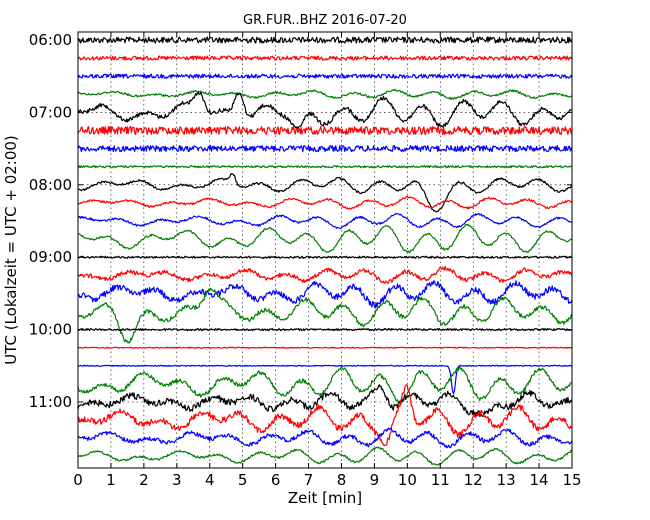 This screenshot has width=650, height=520. I want to click on x-tick-label: 10, so click(407, 480).